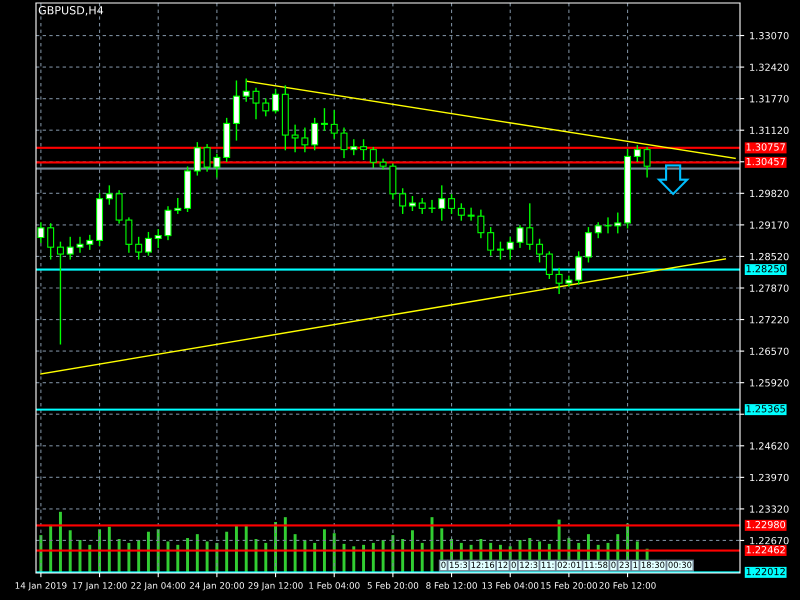  I want to click on x-tick-label: 24 Jan 20:00, so click(217, 586).